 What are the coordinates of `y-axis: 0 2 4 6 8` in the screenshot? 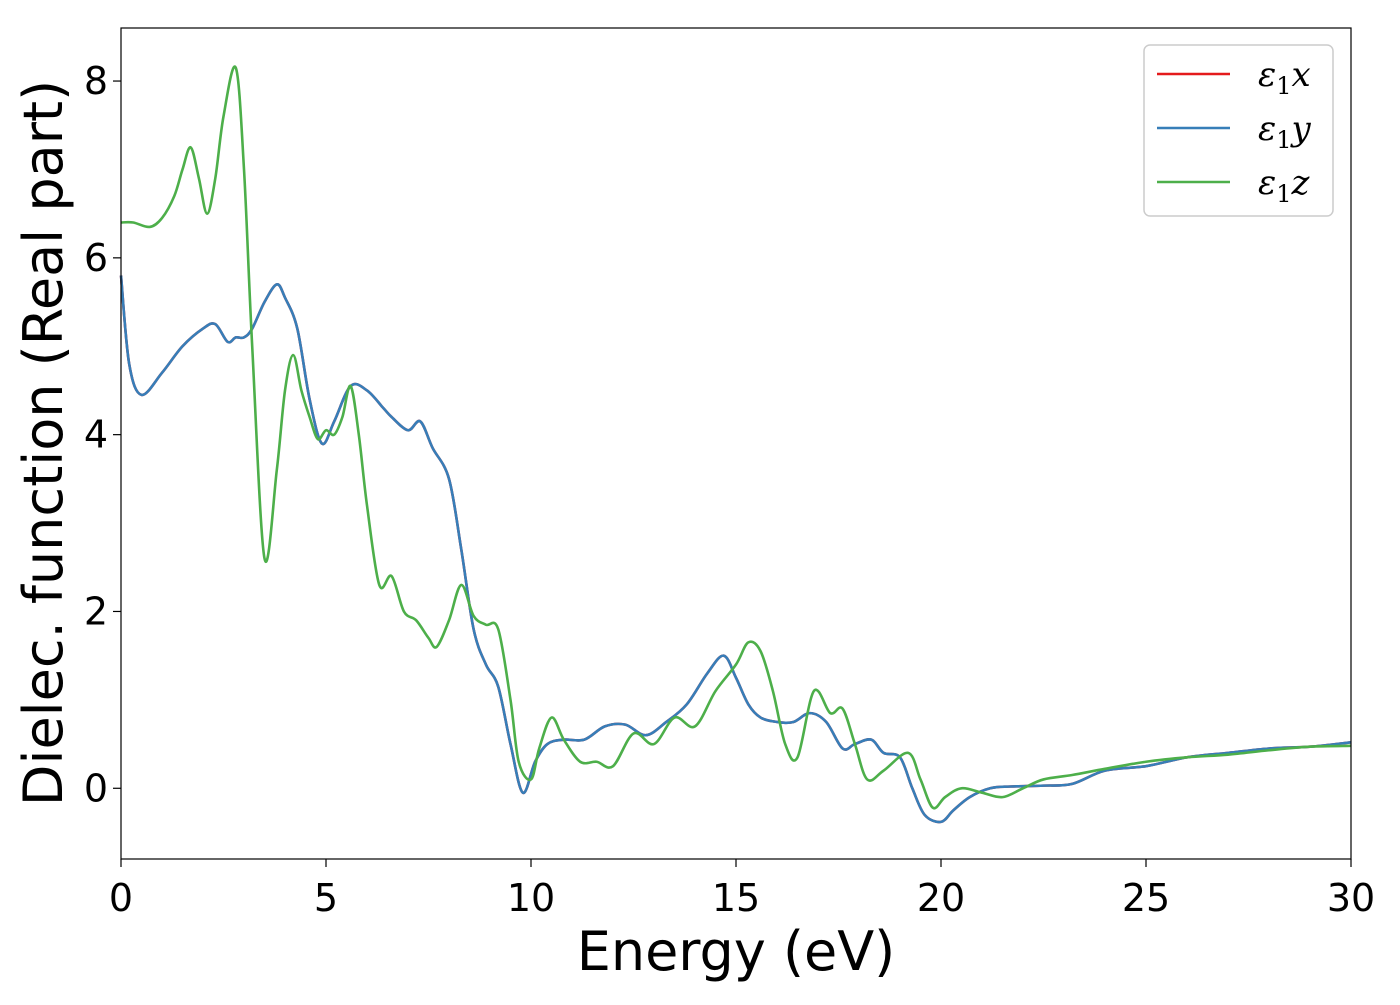 It's located at (102, 434).